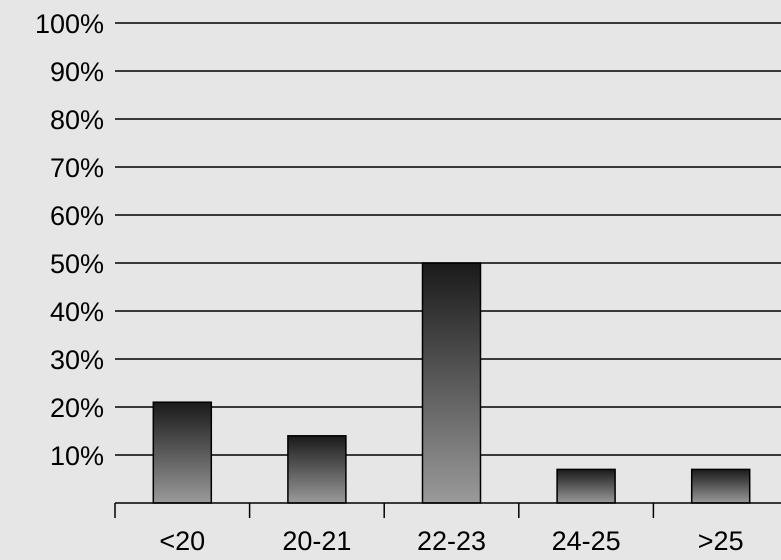 The width and height of the screenshot is (781, 560). I want to click on y-tick-label: 20%, so click(77, 408).